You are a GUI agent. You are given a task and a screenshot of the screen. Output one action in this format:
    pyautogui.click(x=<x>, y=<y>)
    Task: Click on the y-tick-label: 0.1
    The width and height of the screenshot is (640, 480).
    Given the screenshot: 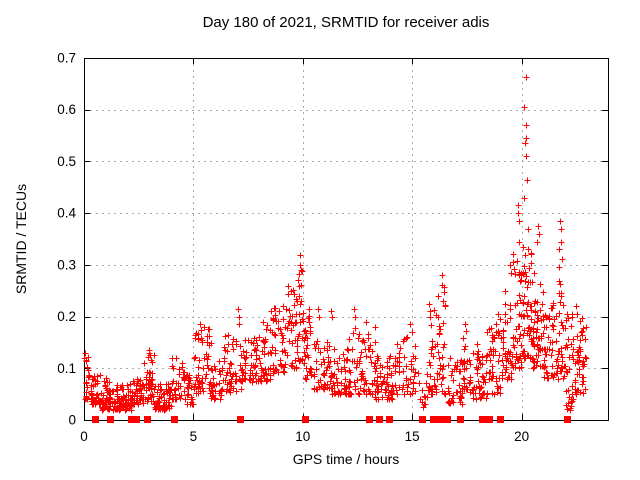 What is the action you would take?
    pyautogui.click(x=66, y=368)
    